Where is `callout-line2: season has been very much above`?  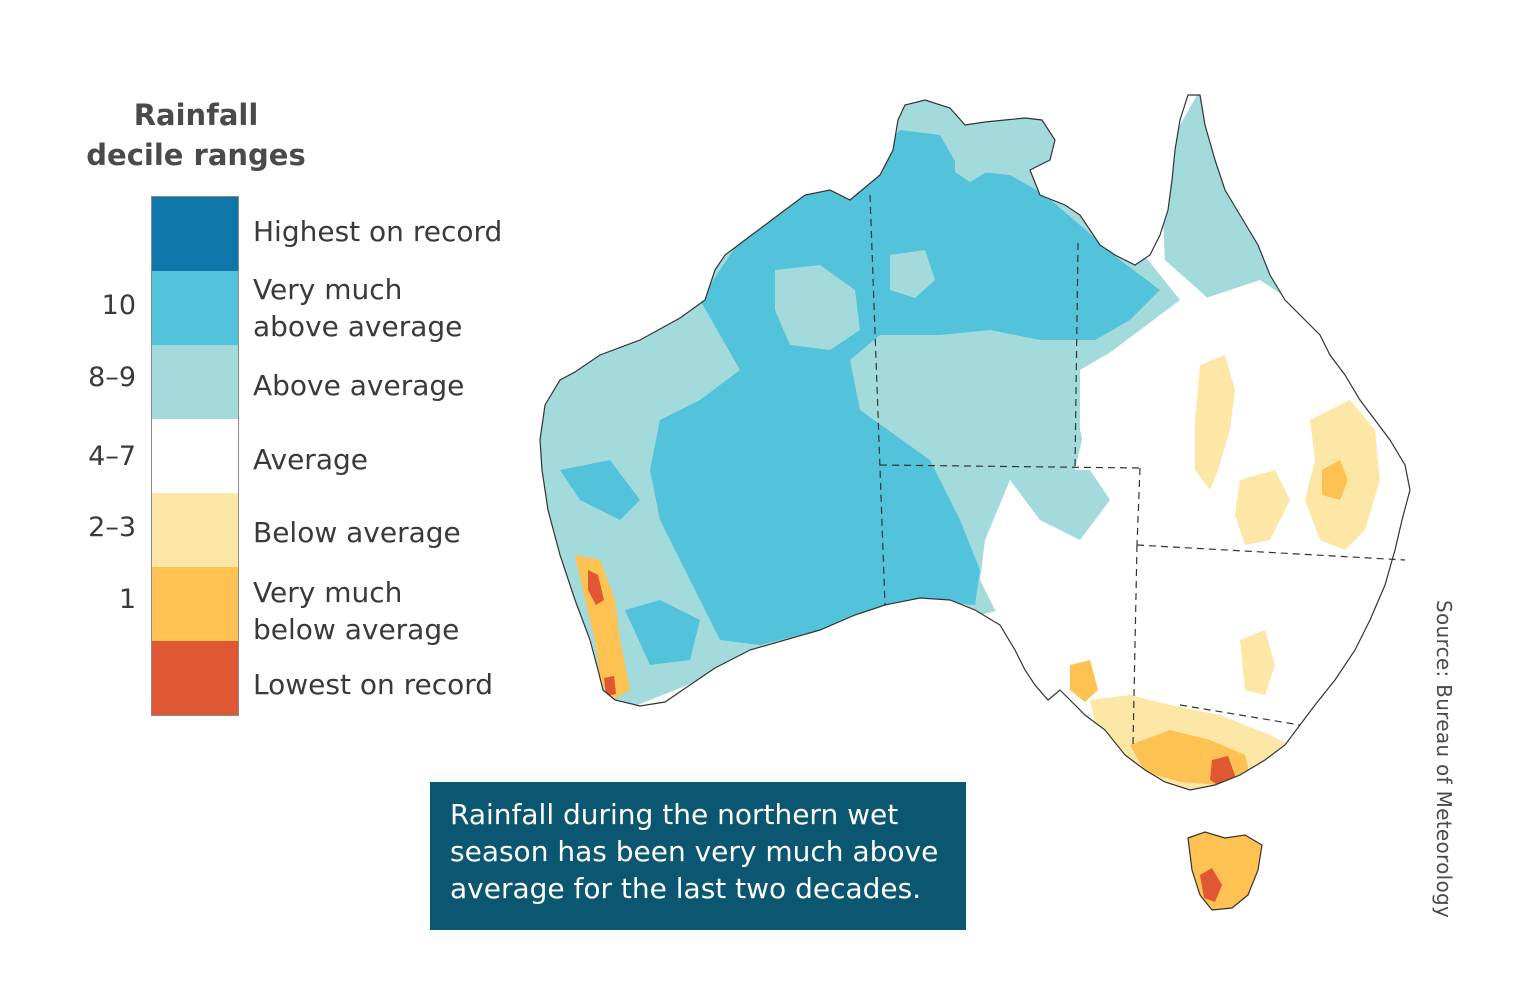 callout-line2: season has been very much above is located at coordinates (694, 851).